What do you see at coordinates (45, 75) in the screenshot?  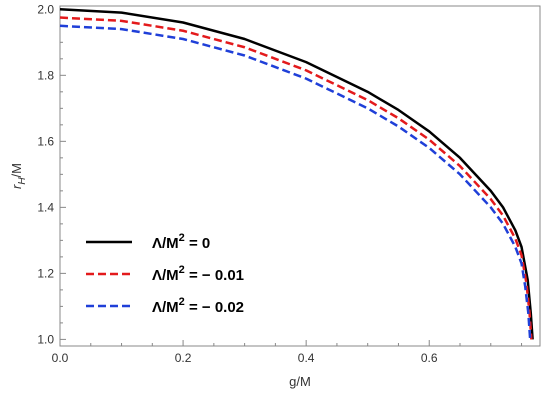 I see `y-tick-label: 1.8` at bounding box center [45, 75].